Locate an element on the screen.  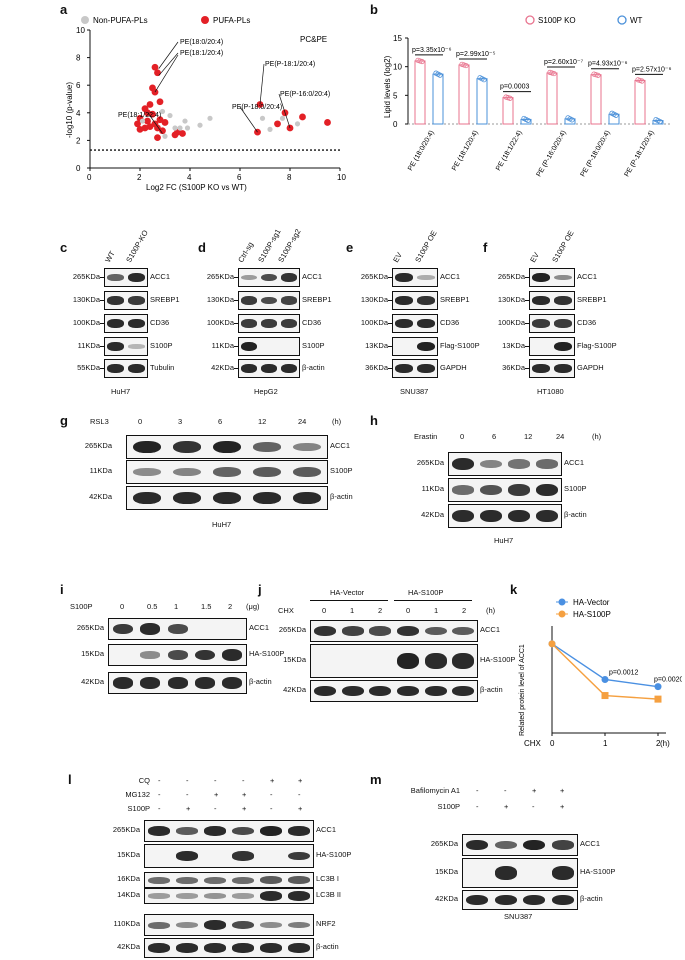
time-label: 1 is located at coordinates (436, 610).